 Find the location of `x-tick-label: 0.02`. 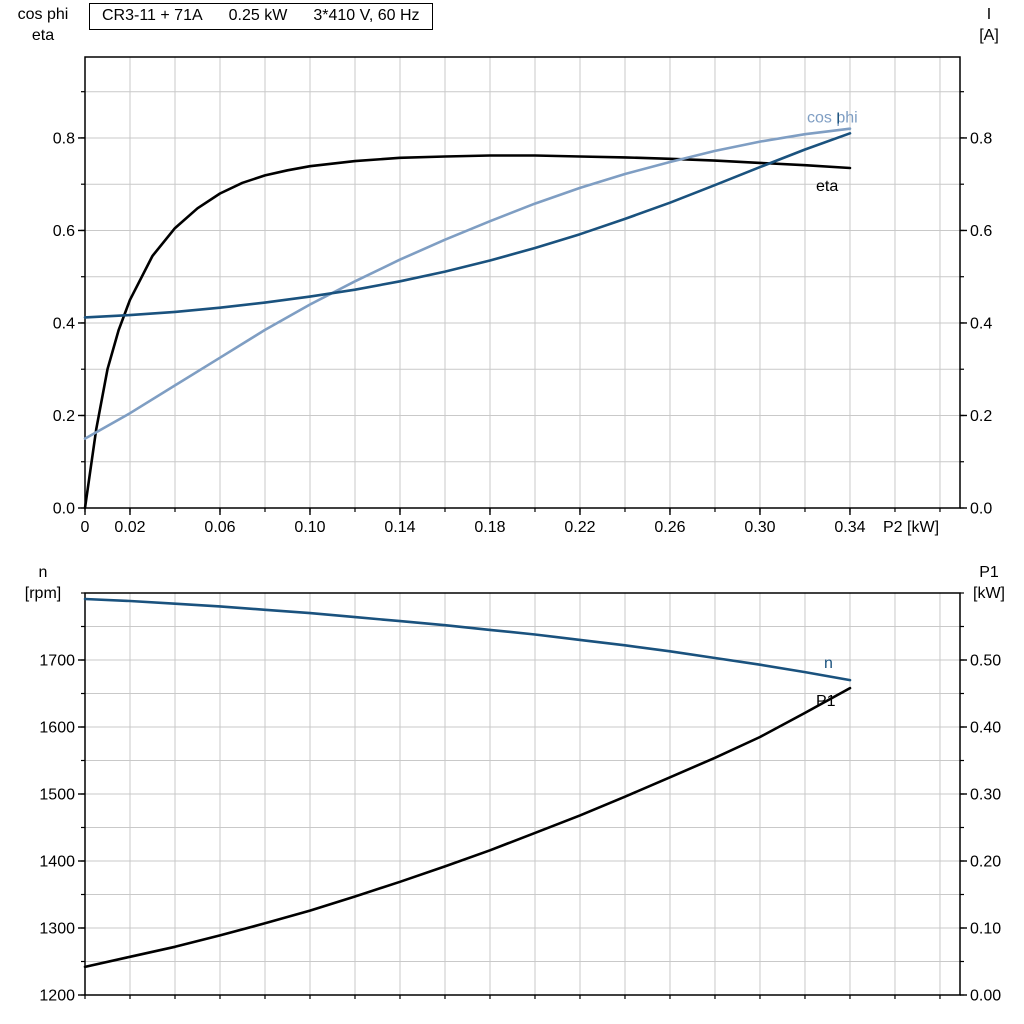

x-tick-label: 0.02 is located at coordinates (129, 527).